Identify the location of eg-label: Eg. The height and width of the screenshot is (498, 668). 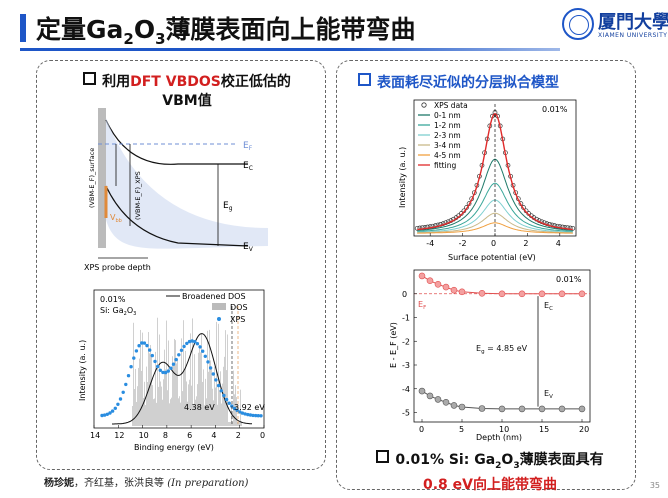
(228, 206).